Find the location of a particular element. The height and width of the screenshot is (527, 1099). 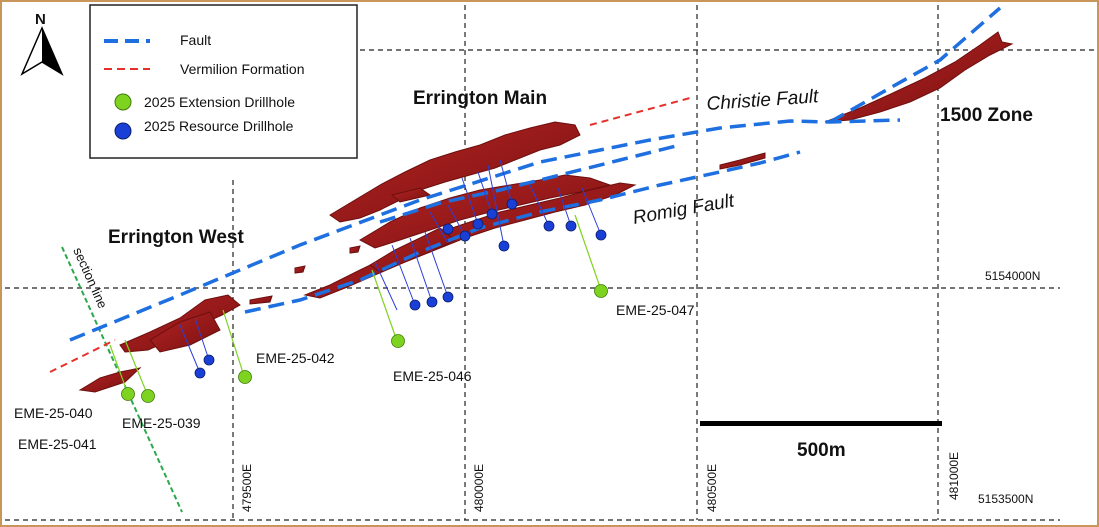

scale-bar-line is located at coordinates (821, 423).